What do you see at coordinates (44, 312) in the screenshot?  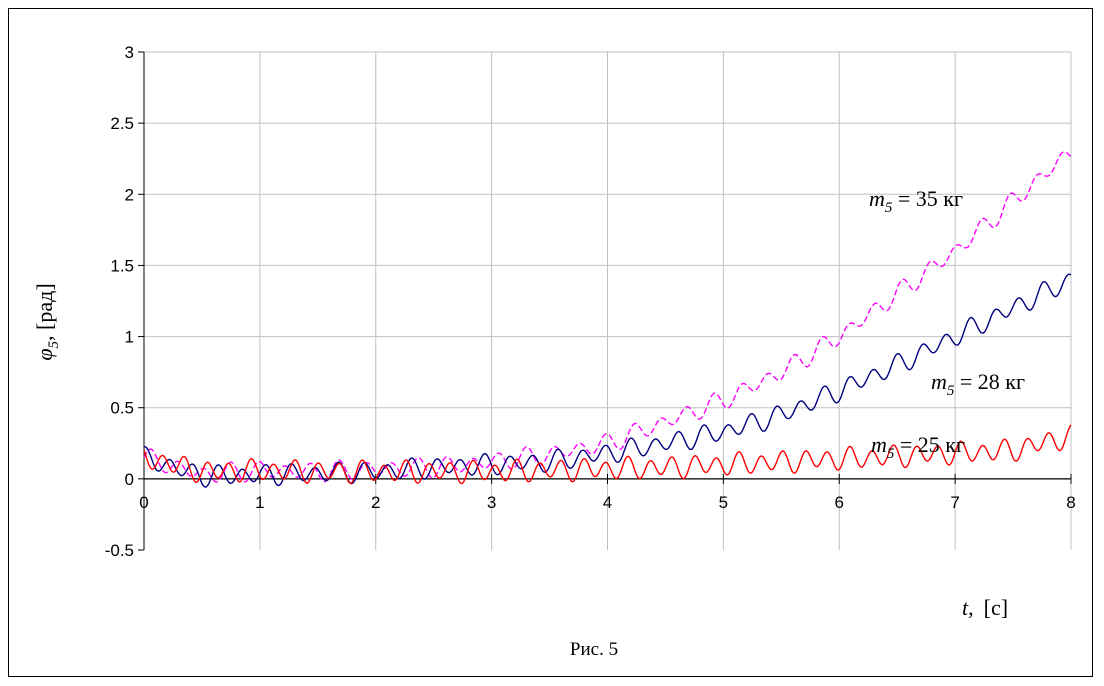 I see `y-axis-label-unit: , [рад]` at bounding box center [44, 312].